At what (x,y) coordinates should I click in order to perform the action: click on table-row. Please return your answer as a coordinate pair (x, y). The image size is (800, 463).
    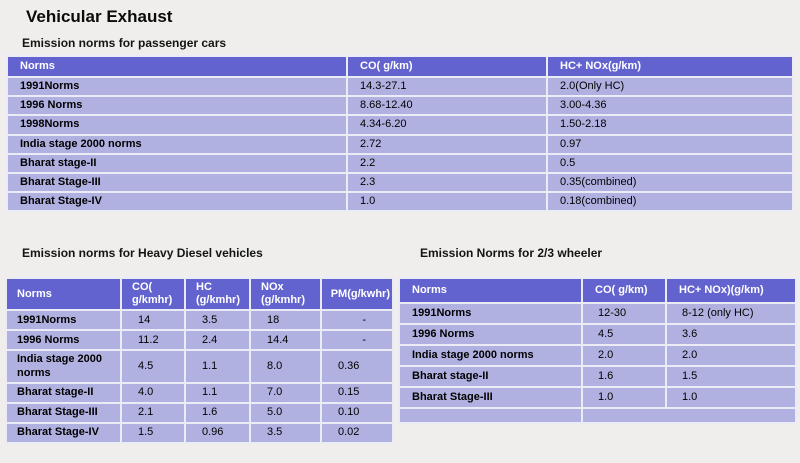
    Looking at the image, I should click on (597, 415).